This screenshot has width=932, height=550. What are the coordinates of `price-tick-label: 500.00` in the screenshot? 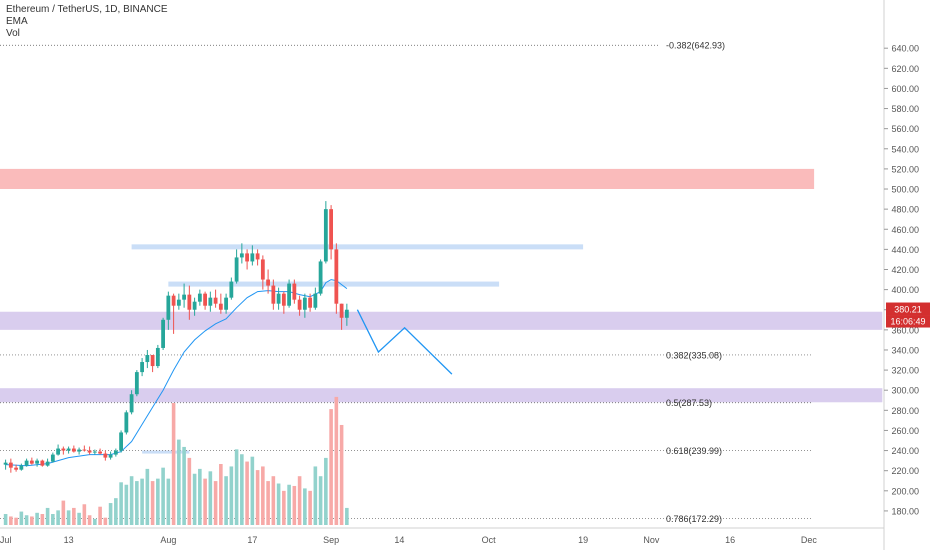 It's located at (905, 190).